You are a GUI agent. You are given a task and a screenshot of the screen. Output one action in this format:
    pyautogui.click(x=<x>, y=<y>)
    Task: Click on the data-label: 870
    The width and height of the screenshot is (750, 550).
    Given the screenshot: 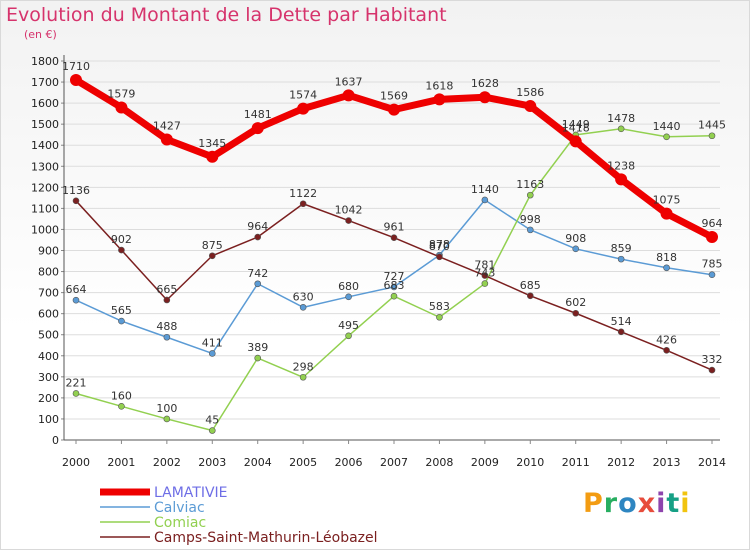 What is the action you would take?
    pyautogui.click(x=439, y=246)
    